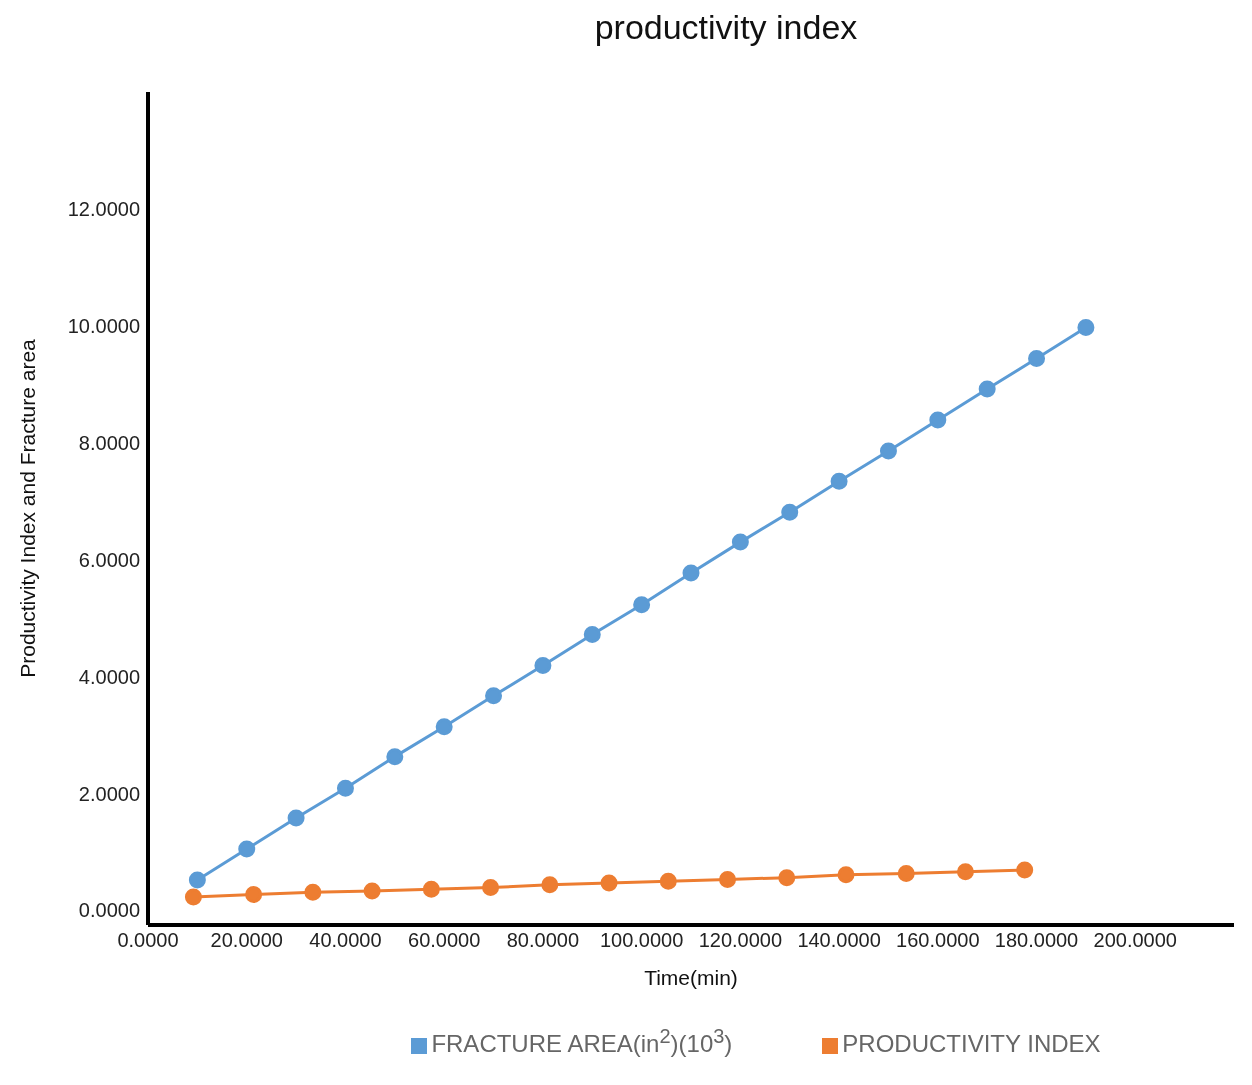  What do you see at coordinates (839, 940) in the screenshot?
I see `x-tick-label: 140.0000` at bounding box center [839, 940].